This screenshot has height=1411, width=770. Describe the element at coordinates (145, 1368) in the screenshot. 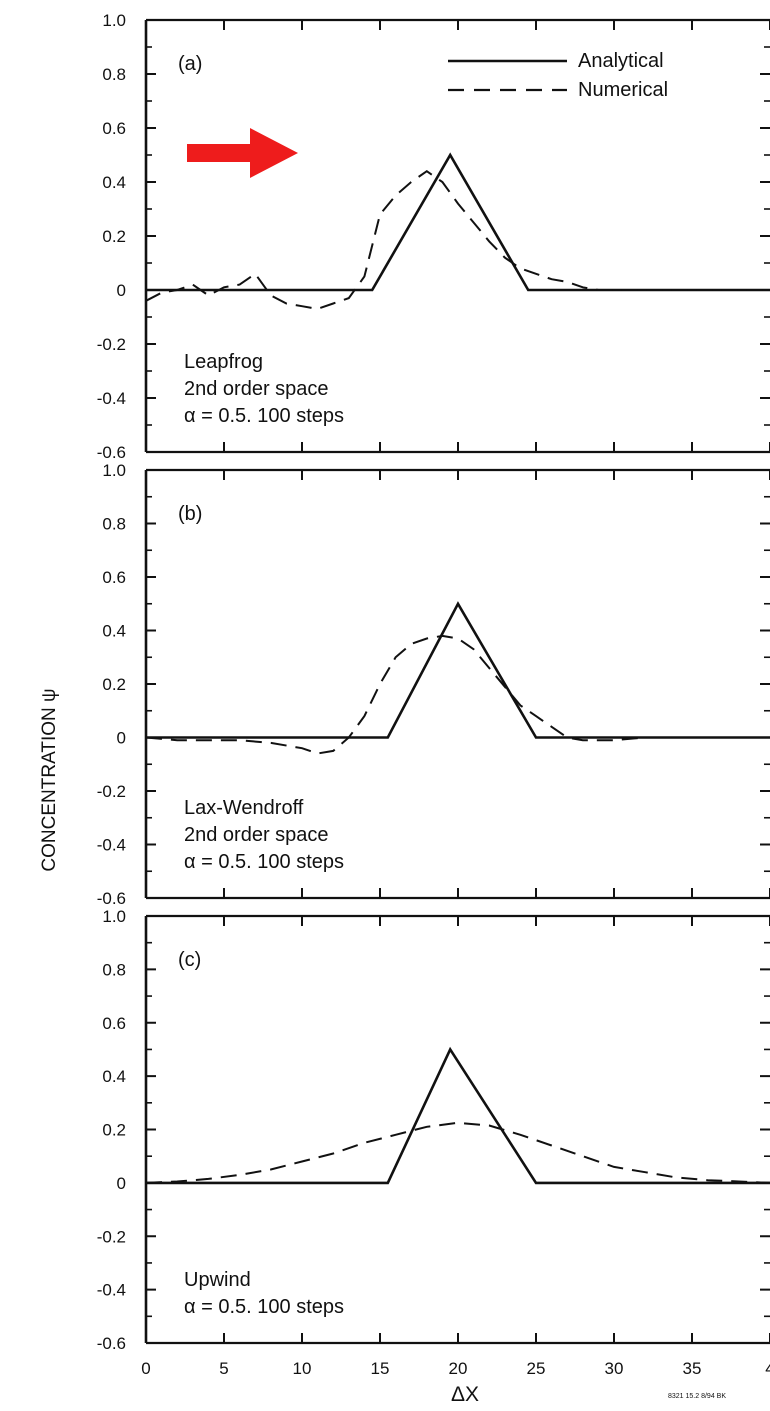

I see `x-tick-label: 0` at that location.